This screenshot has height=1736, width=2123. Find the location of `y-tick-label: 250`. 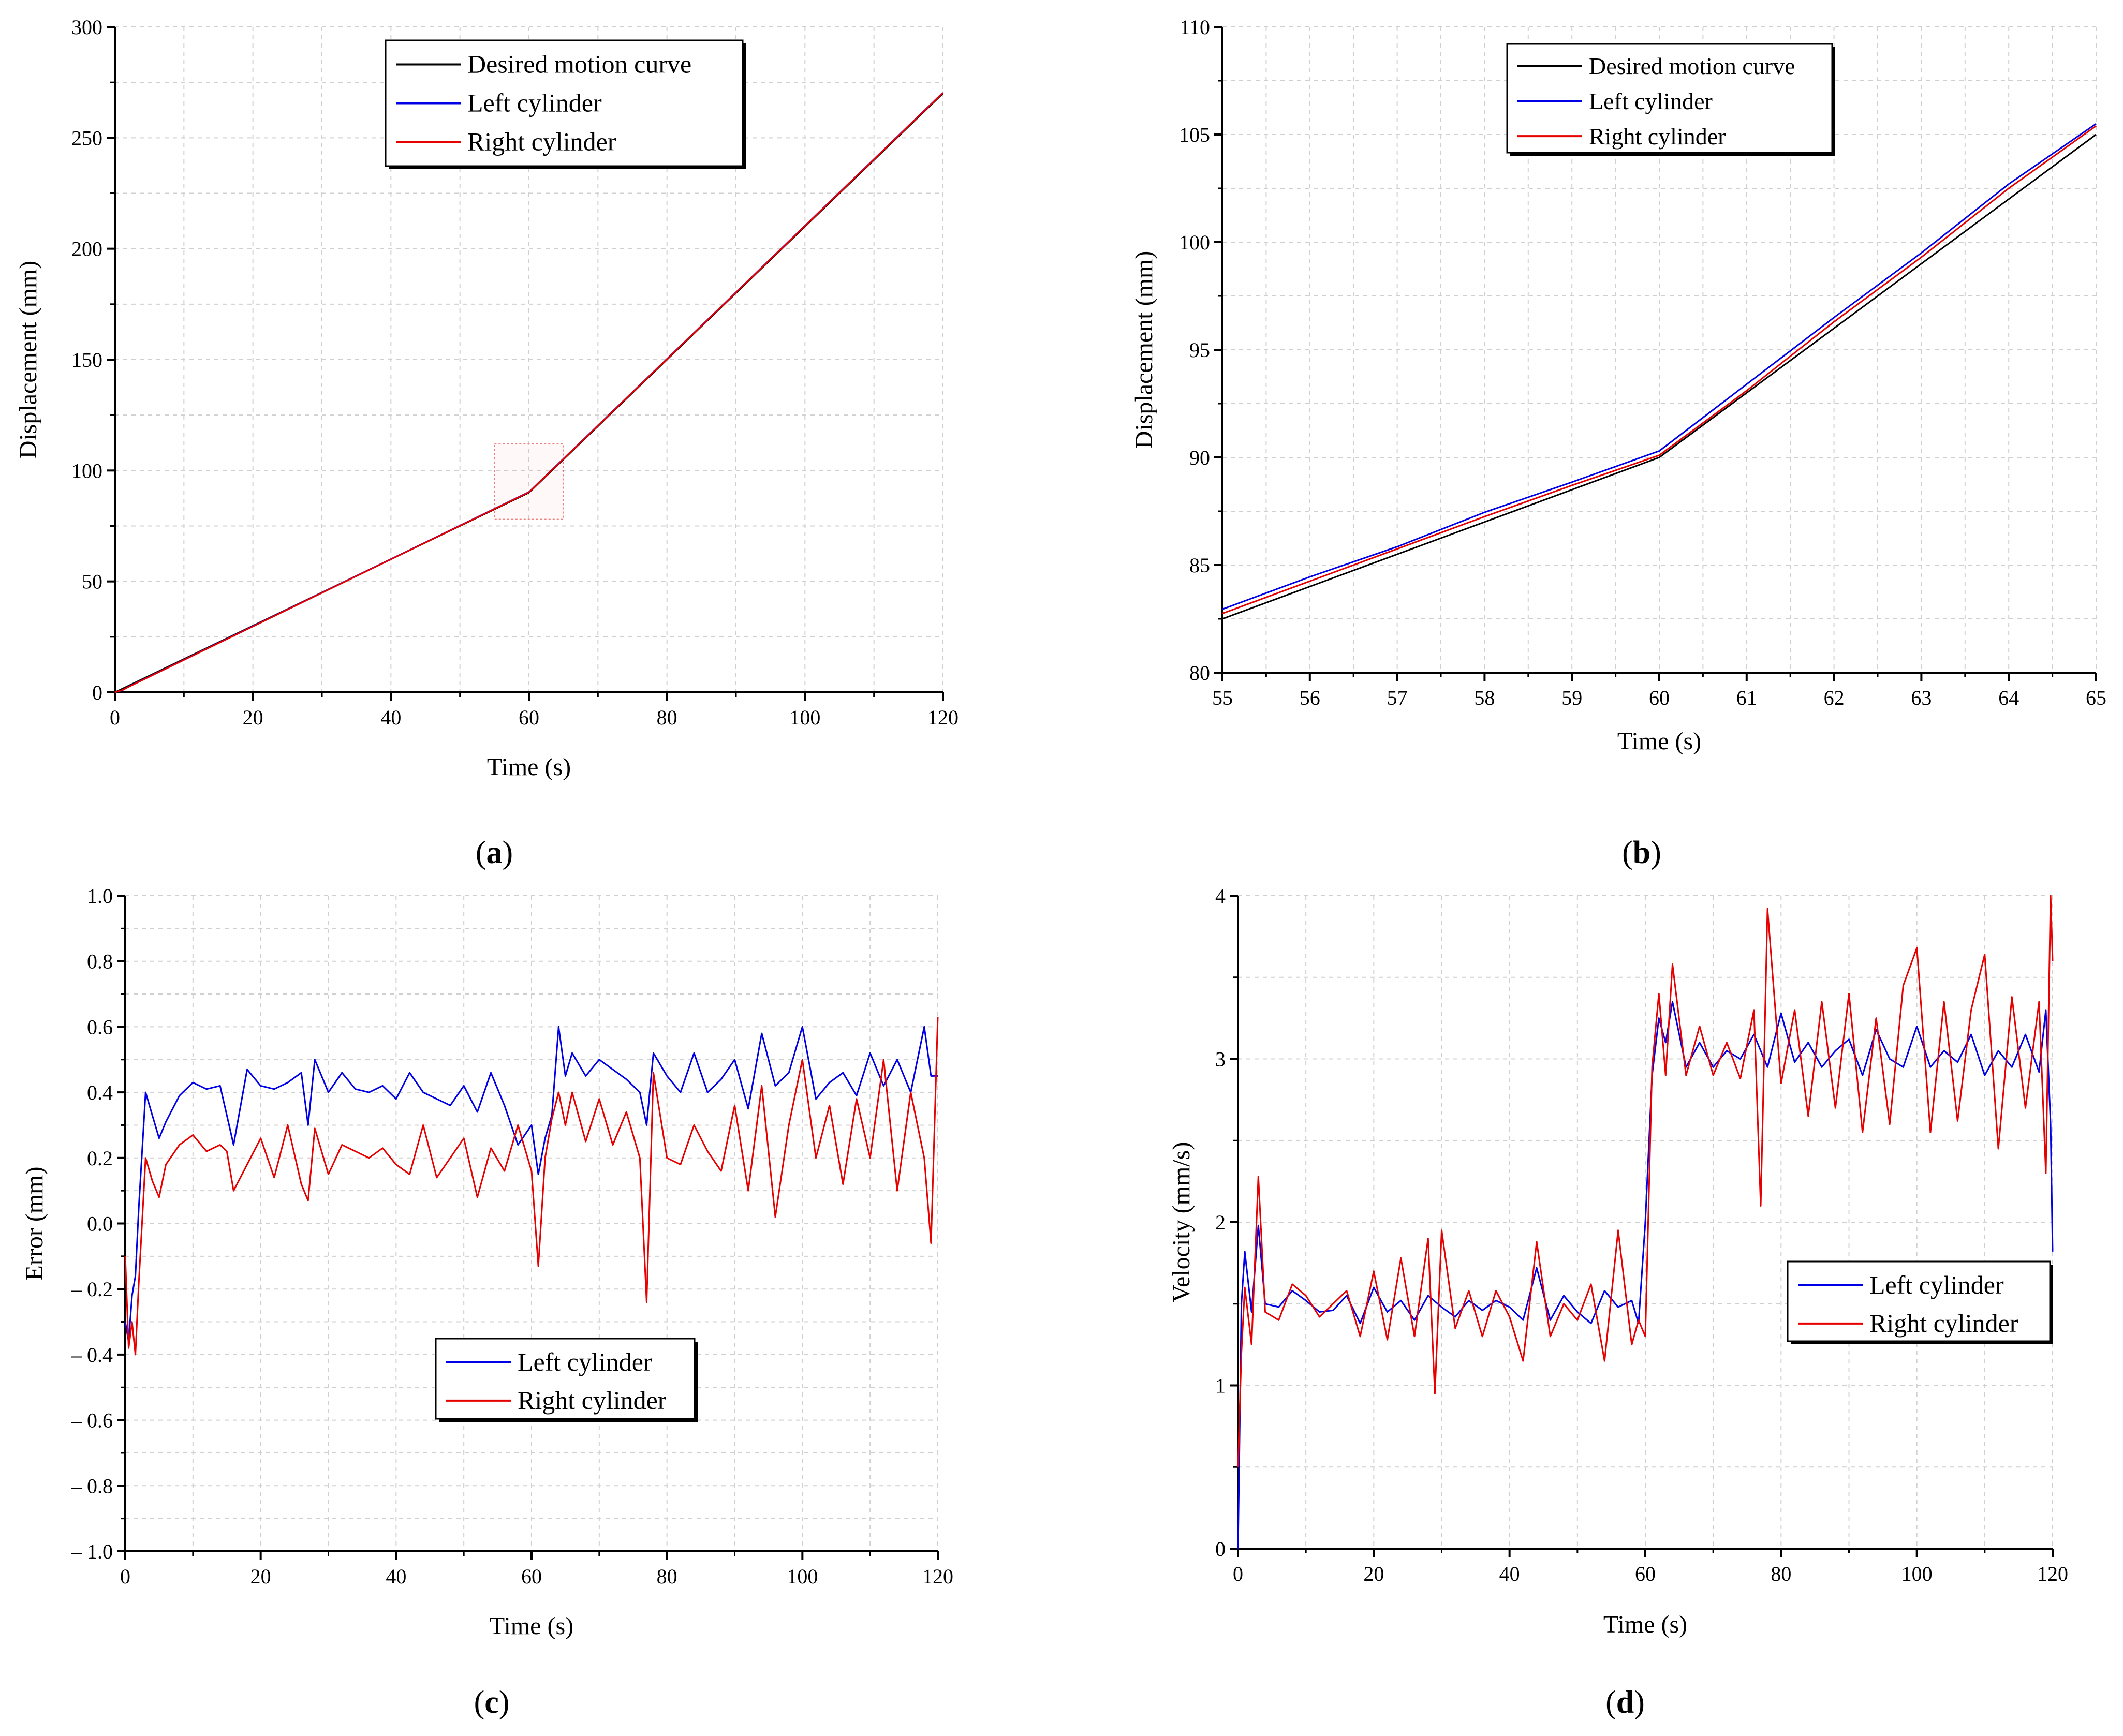

y-tick-label: 250 is located at coordinates (86, 138).